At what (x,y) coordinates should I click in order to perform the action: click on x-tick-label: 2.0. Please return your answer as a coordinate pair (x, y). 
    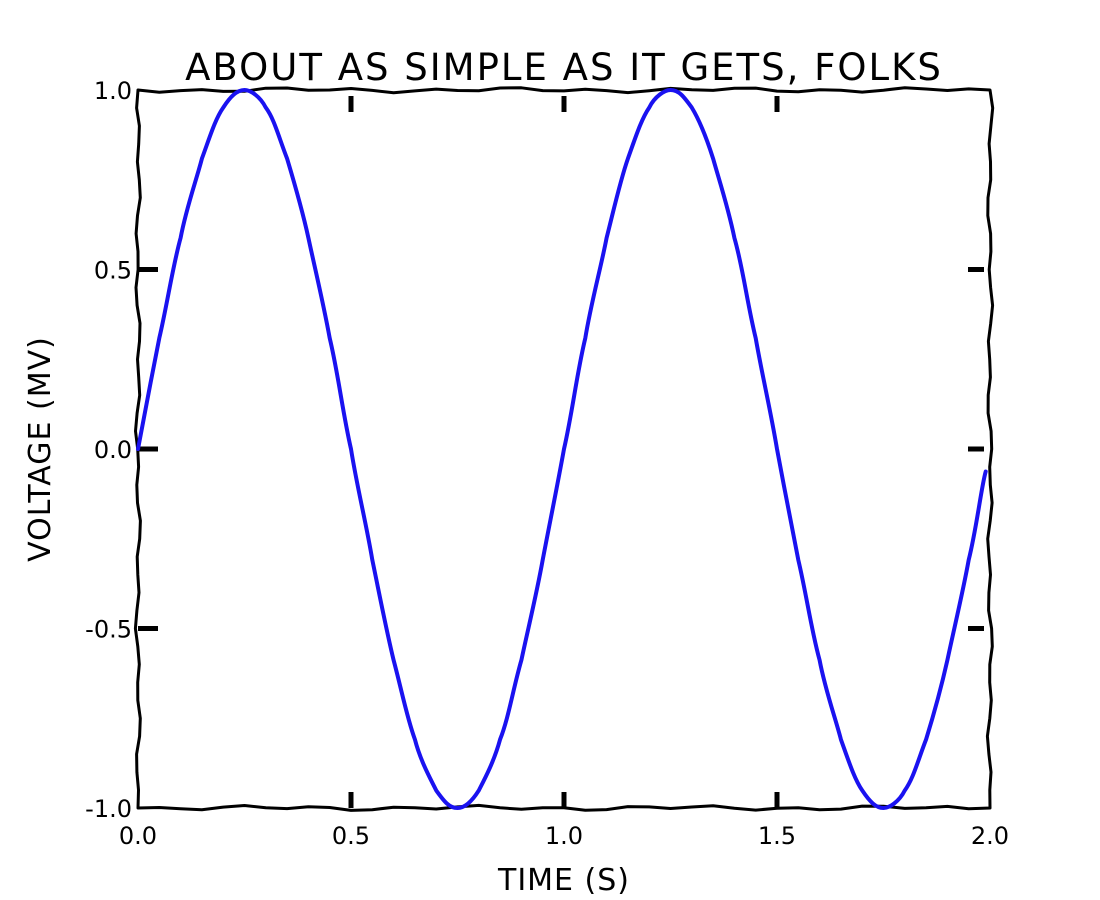
    Looking at the image, I should click on (990, 836).